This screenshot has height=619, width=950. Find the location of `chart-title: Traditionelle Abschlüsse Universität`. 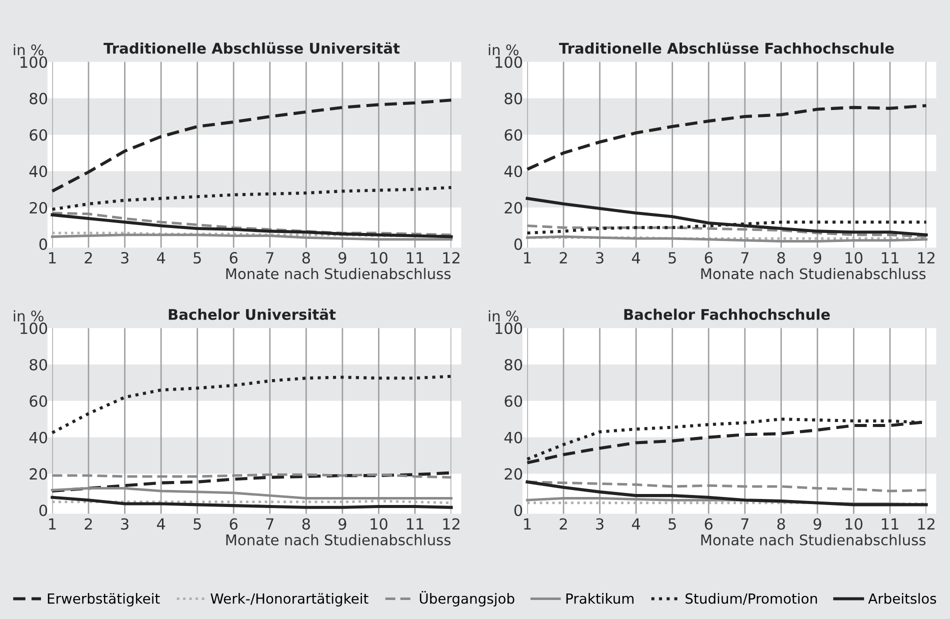

chart-title: Traditionelle Abschlüsse Universität is located at coordinates (252, 48).